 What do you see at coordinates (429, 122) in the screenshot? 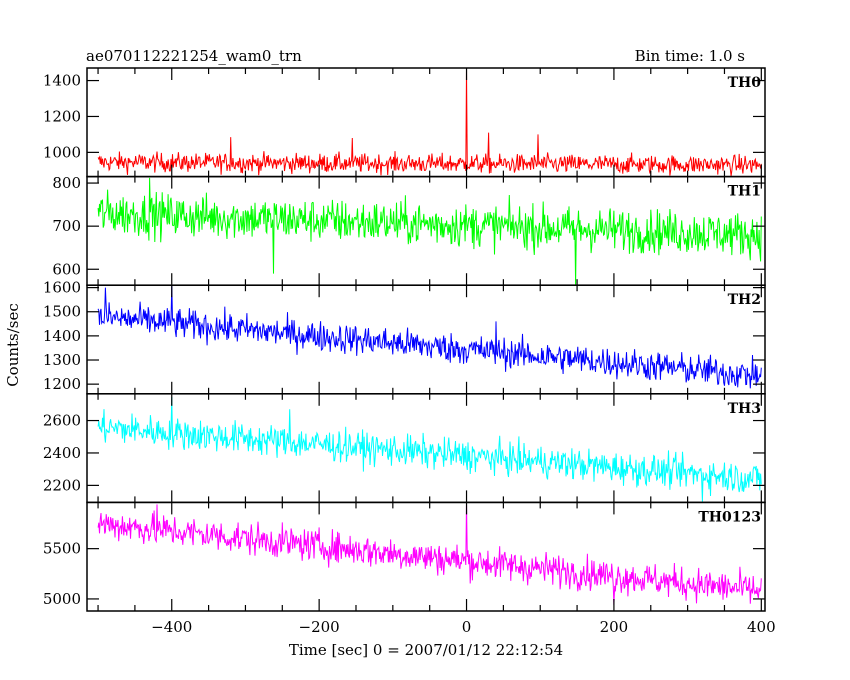
I see `series-line-th0` at bounding box center [429, 122].